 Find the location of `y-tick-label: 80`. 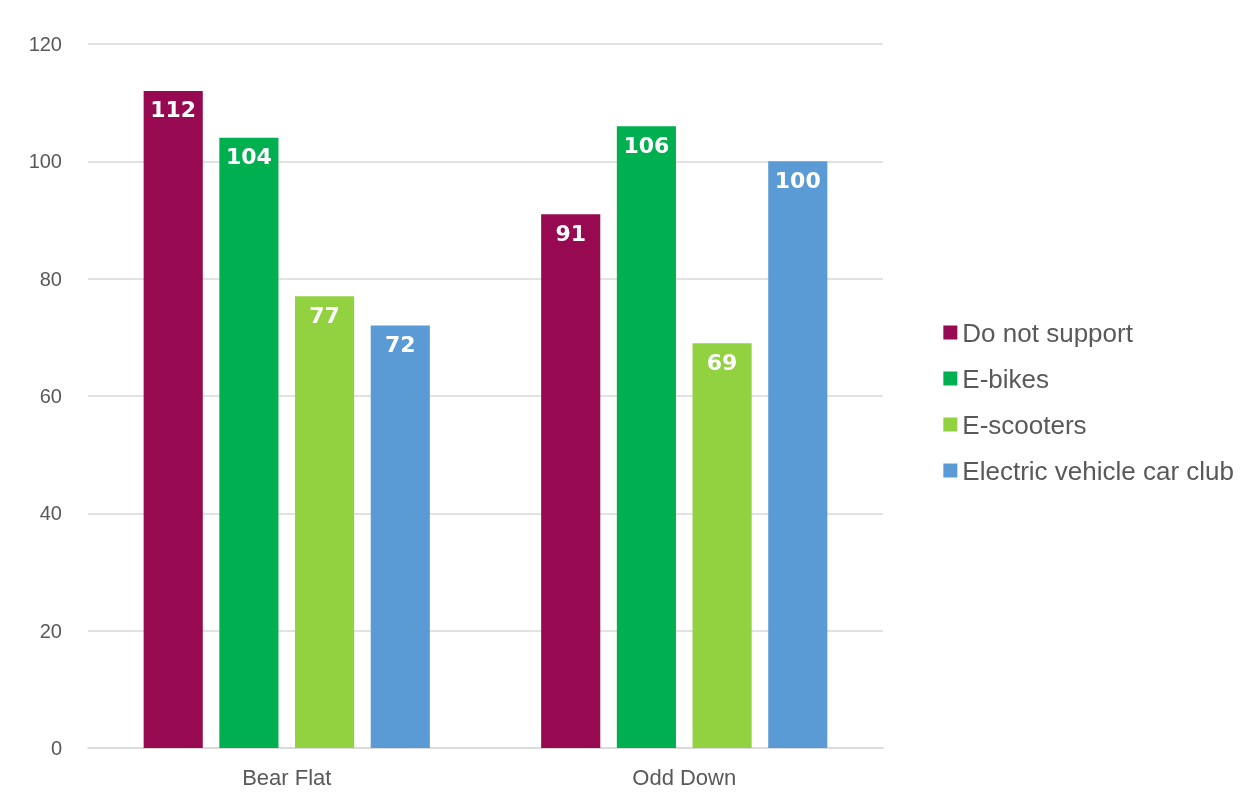

y-tick-label: 80 is located at coordinates (50, 278).